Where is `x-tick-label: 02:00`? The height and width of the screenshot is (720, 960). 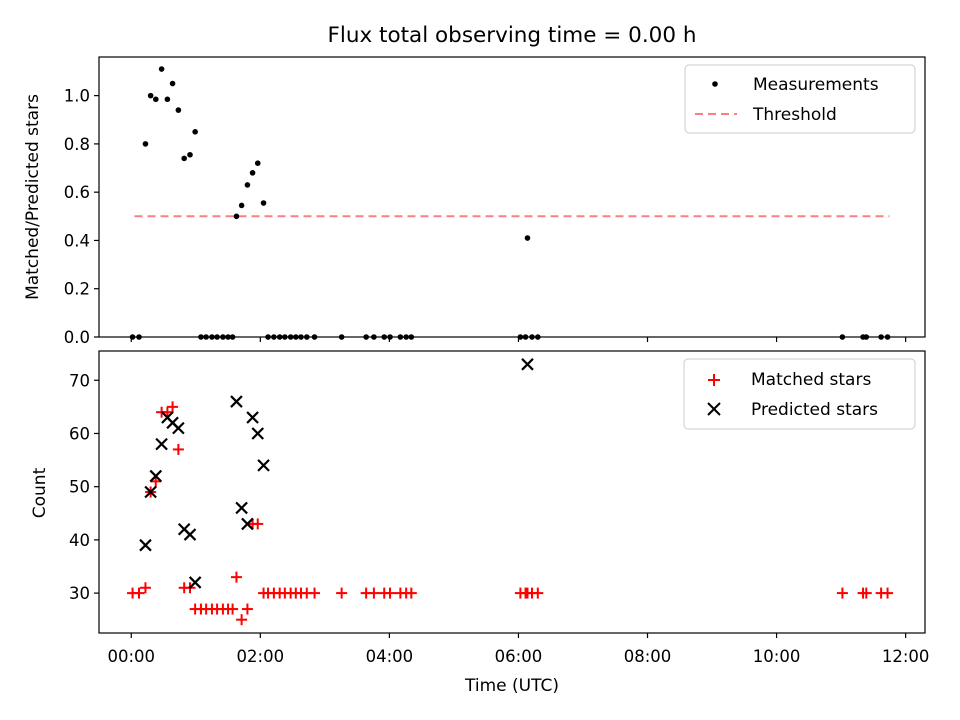
x-tick-label: 02:00 is located at coordinates (261, 656).